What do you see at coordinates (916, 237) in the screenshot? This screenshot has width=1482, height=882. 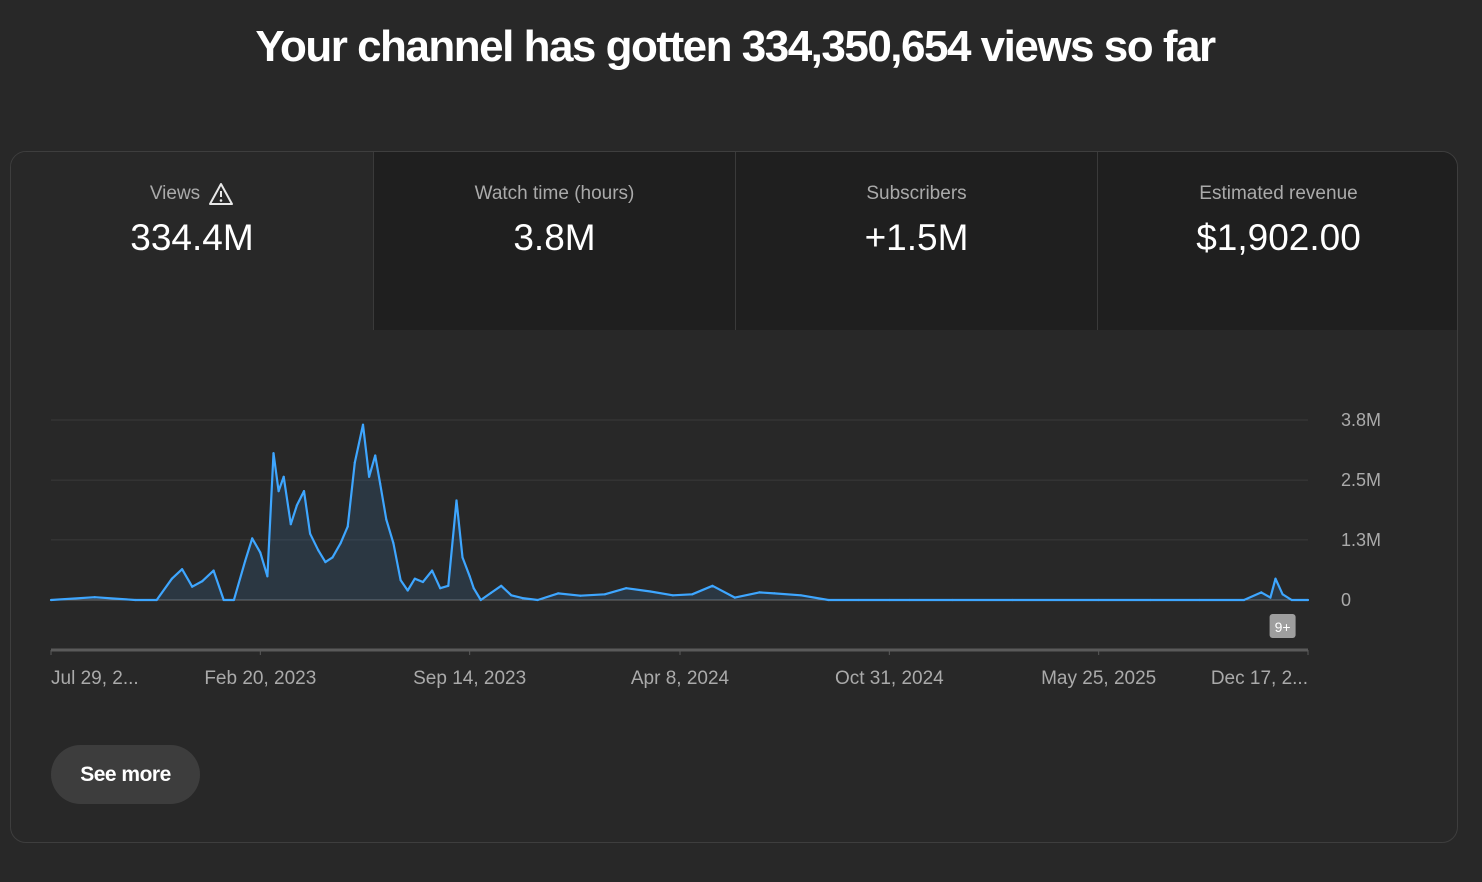 I see `tab-subscribers-value: +1.5M` at bounding box center [916, 237].